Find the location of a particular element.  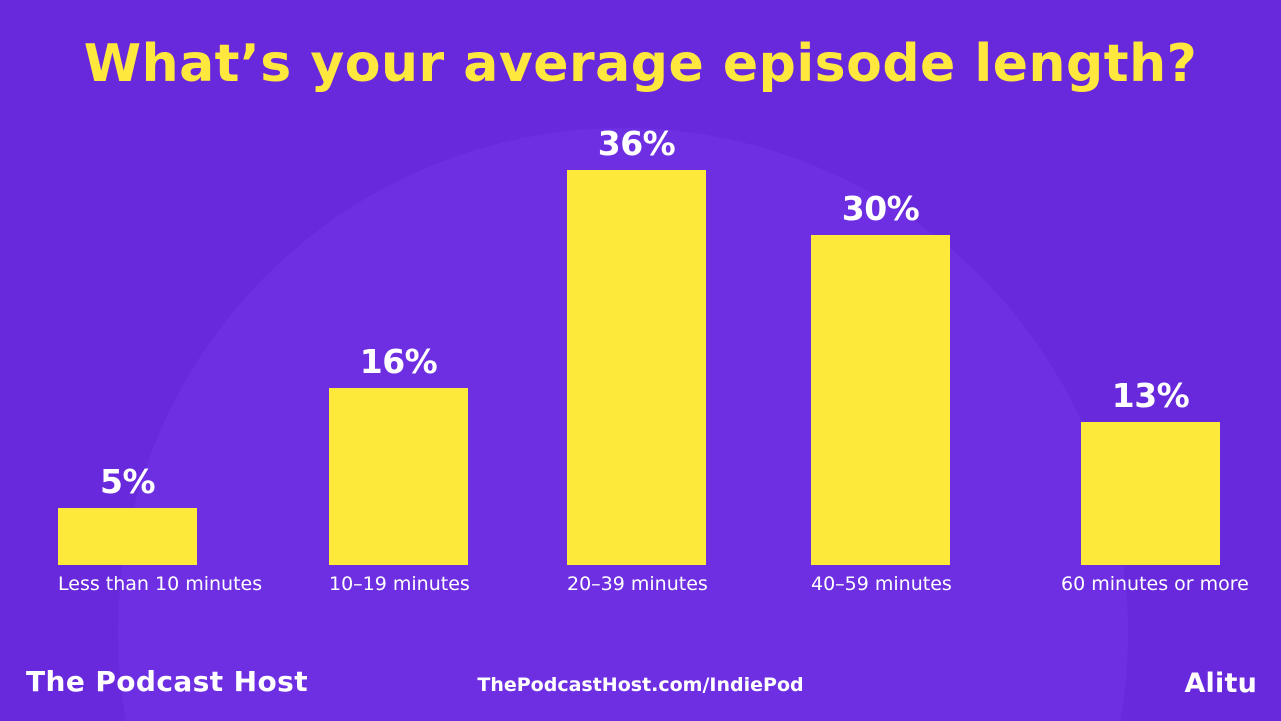

page-title: What’s your average episode length? is located at coordinates (640, 64).